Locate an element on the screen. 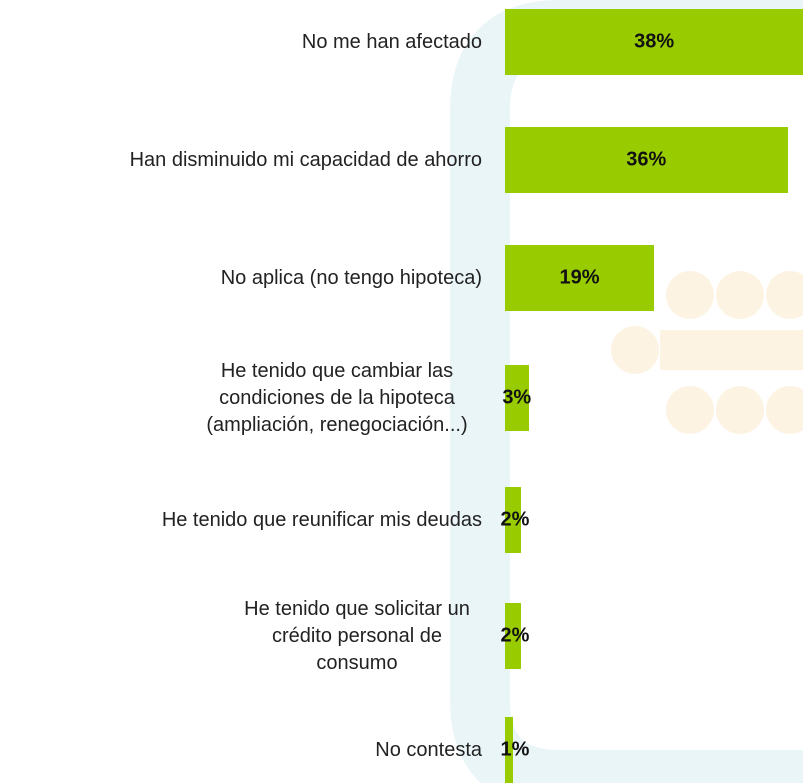 The width and height of the screenshot is (803, 783). category-label: No aplica (no tengo hipoteca) is located at coordinates (351, 277).